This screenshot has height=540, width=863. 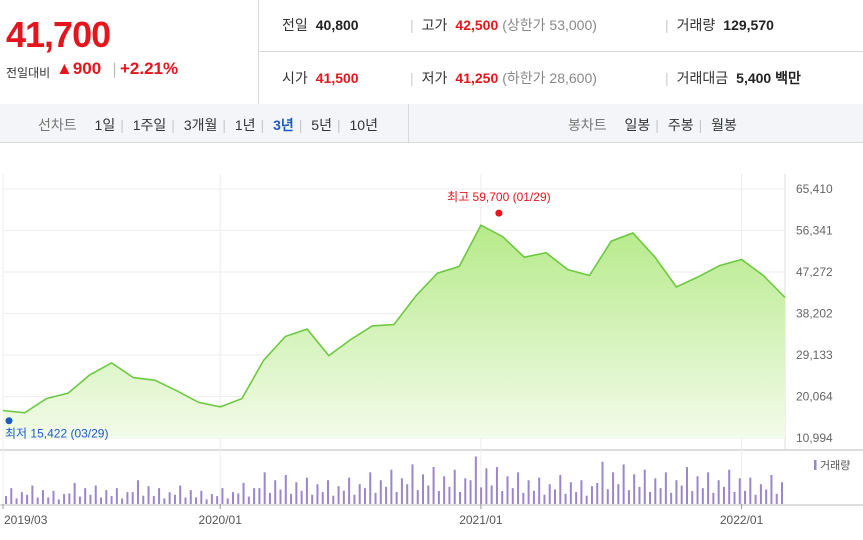 I want to click on tab-monthly: 월봉, so click(x=724, y=125).